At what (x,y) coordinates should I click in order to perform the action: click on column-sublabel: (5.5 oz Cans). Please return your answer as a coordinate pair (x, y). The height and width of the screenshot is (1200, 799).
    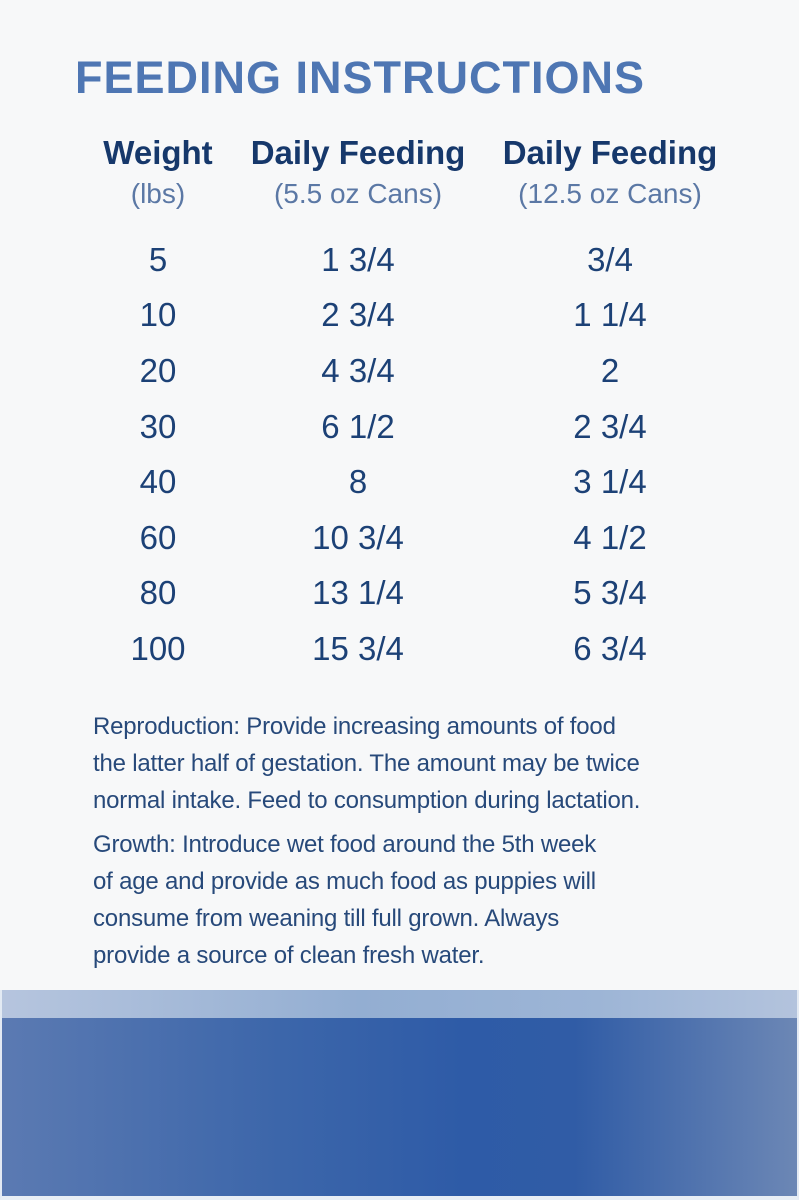
    Looking at the image, I should click on (358, 193).